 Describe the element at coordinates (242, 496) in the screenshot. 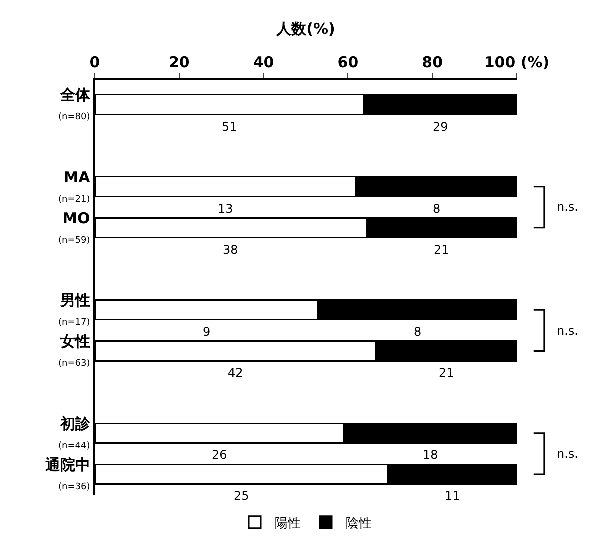

I see `annotation: 25` at that location.